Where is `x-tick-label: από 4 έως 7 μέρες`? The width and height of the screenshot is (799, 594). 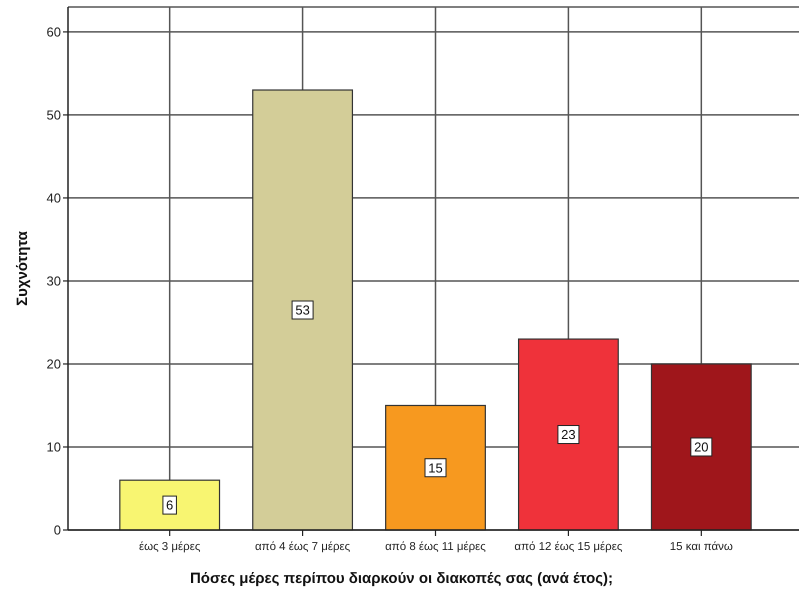 x-tick-label: από 4 έως 7 μέρες is located at coordinates (303, 547).